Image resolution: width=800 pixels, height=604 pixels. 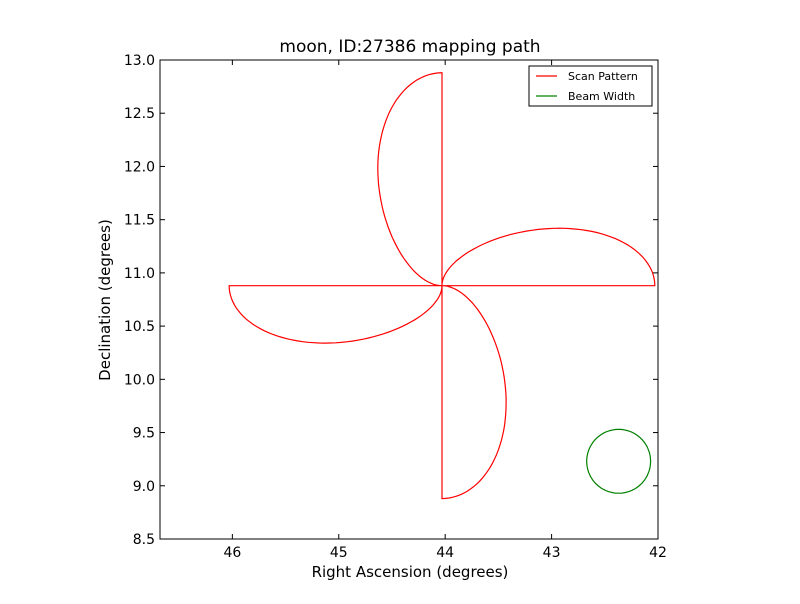 What do you see at coordinates (552, 553) in the screenshot?
I see `x-tick-label: 43` at bounding box center [552, 553].